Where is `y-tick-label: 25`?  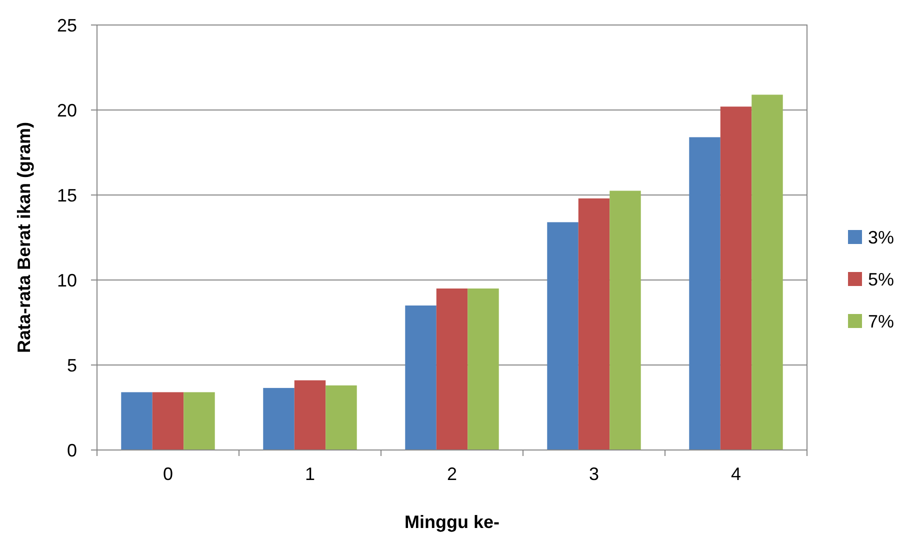 y-tick-label: 25 is located at coordinates (66, 25).